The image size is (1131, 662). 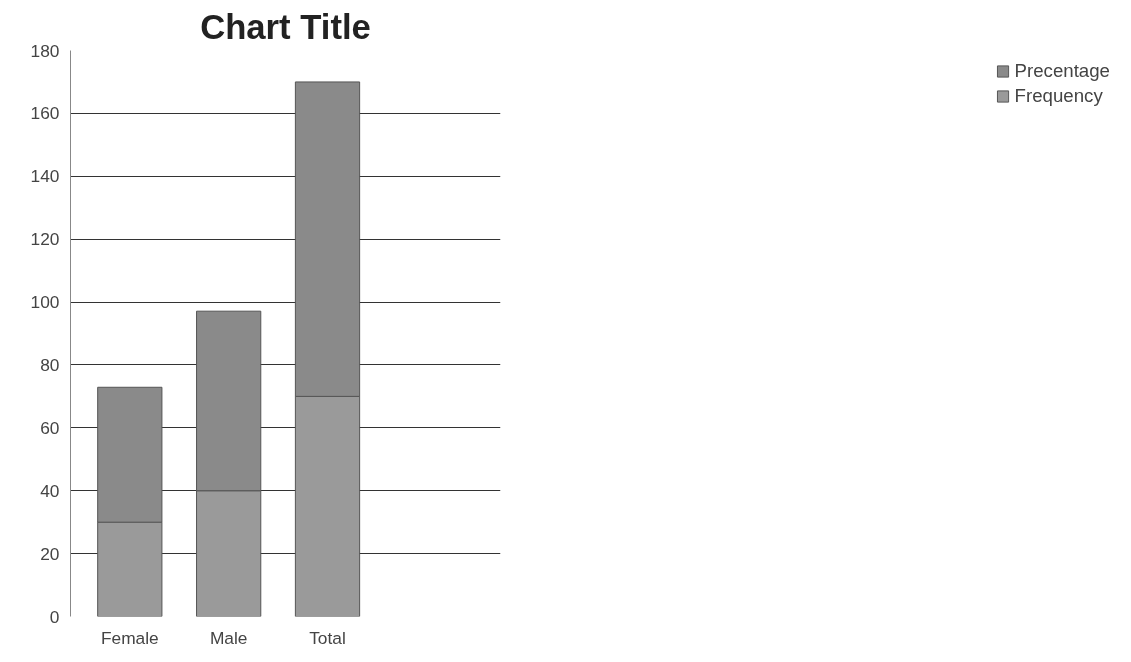 I want to click on y-tick-label: 180, so click(x=45, y=50).